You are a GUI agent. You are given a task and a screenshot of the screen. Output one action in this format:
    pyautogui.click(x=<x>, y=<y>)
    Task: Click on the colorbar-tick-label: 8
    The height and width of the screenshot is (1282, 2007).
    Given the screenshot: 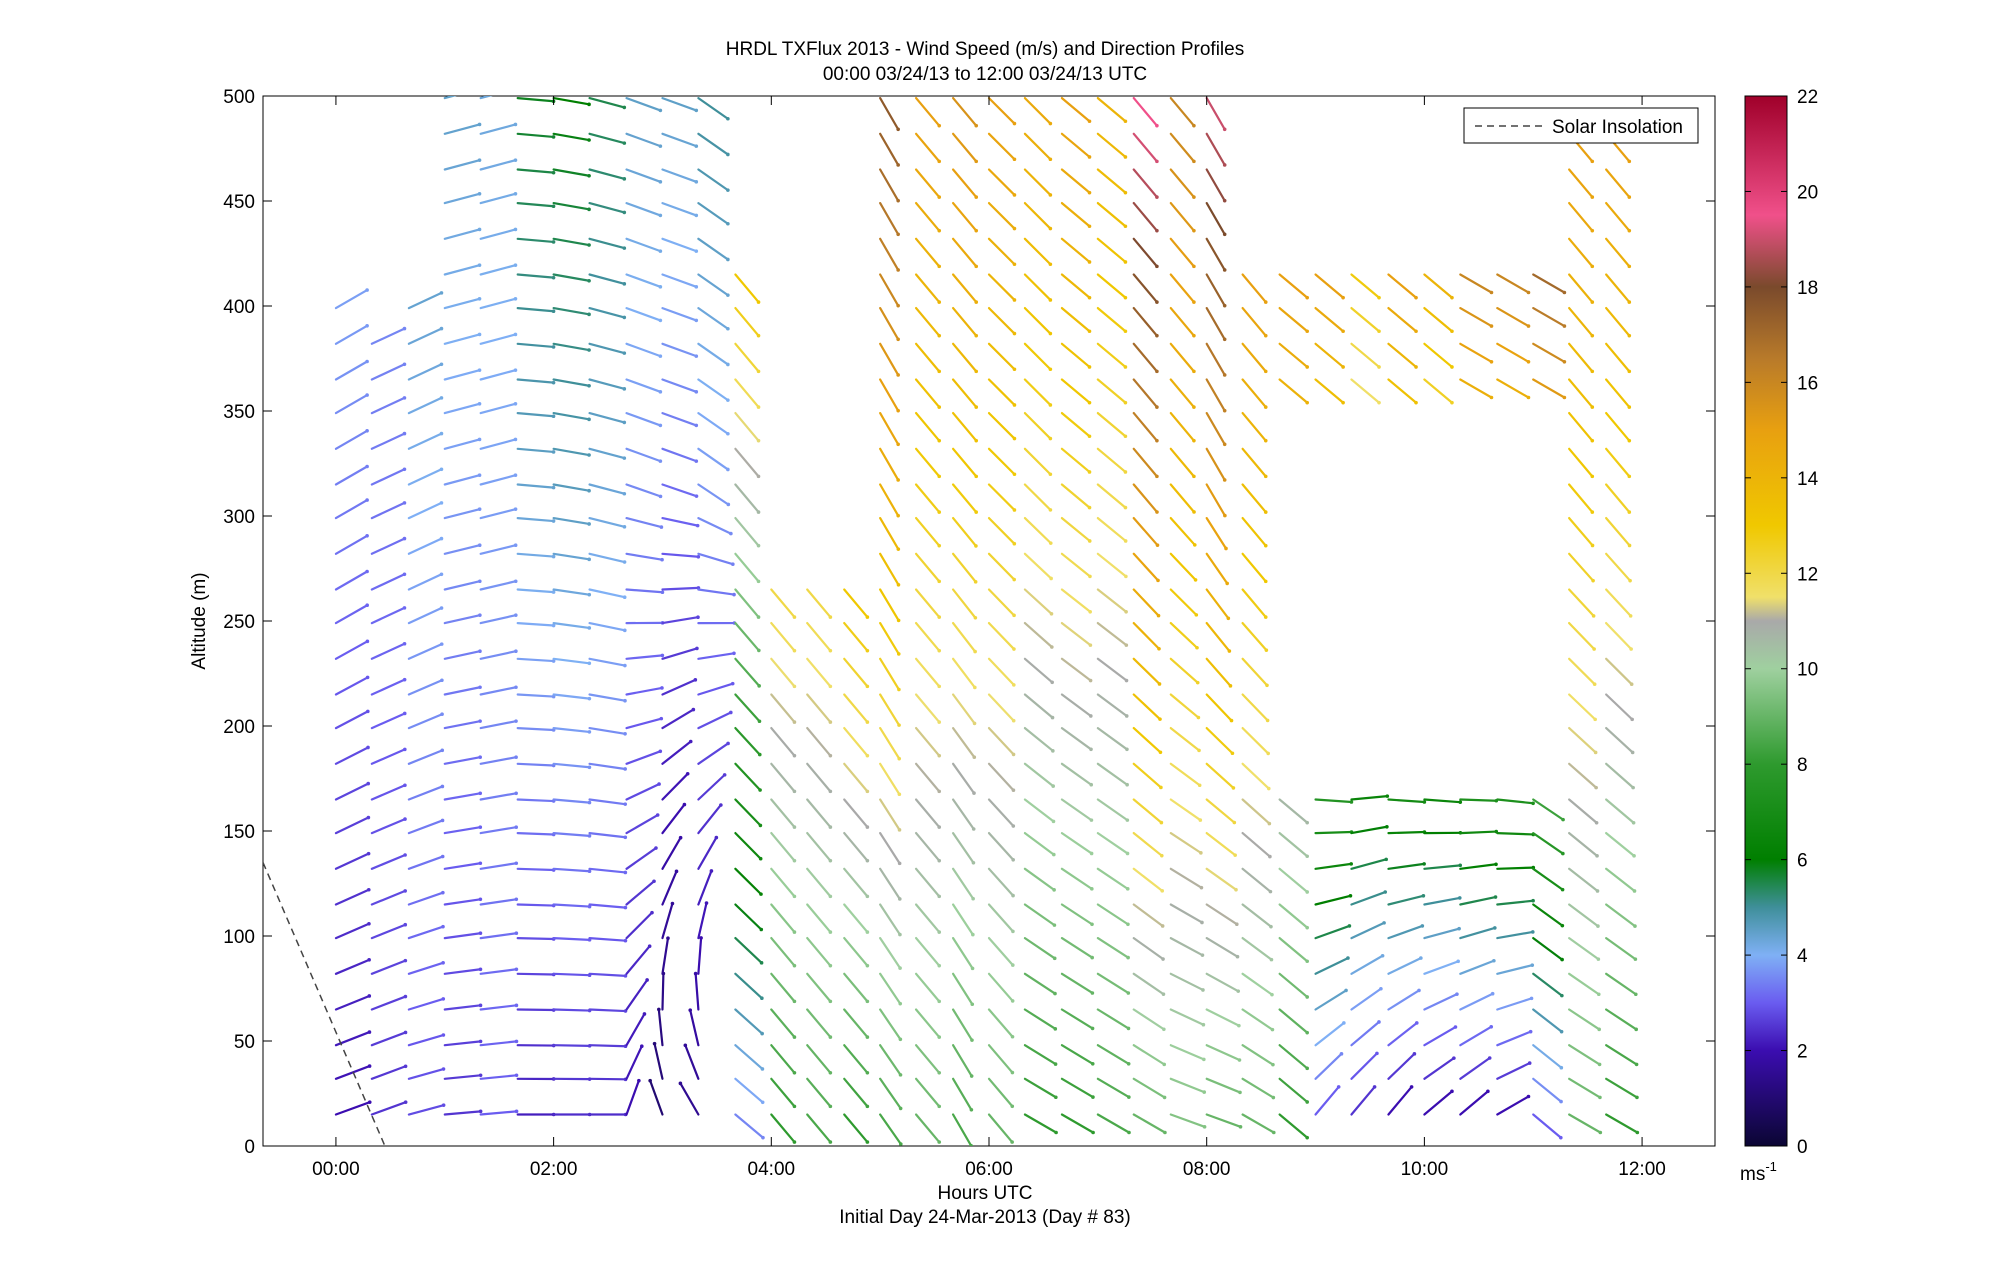 What is the action you would take?
    pyautogui.click(x=1802, y=765)
    